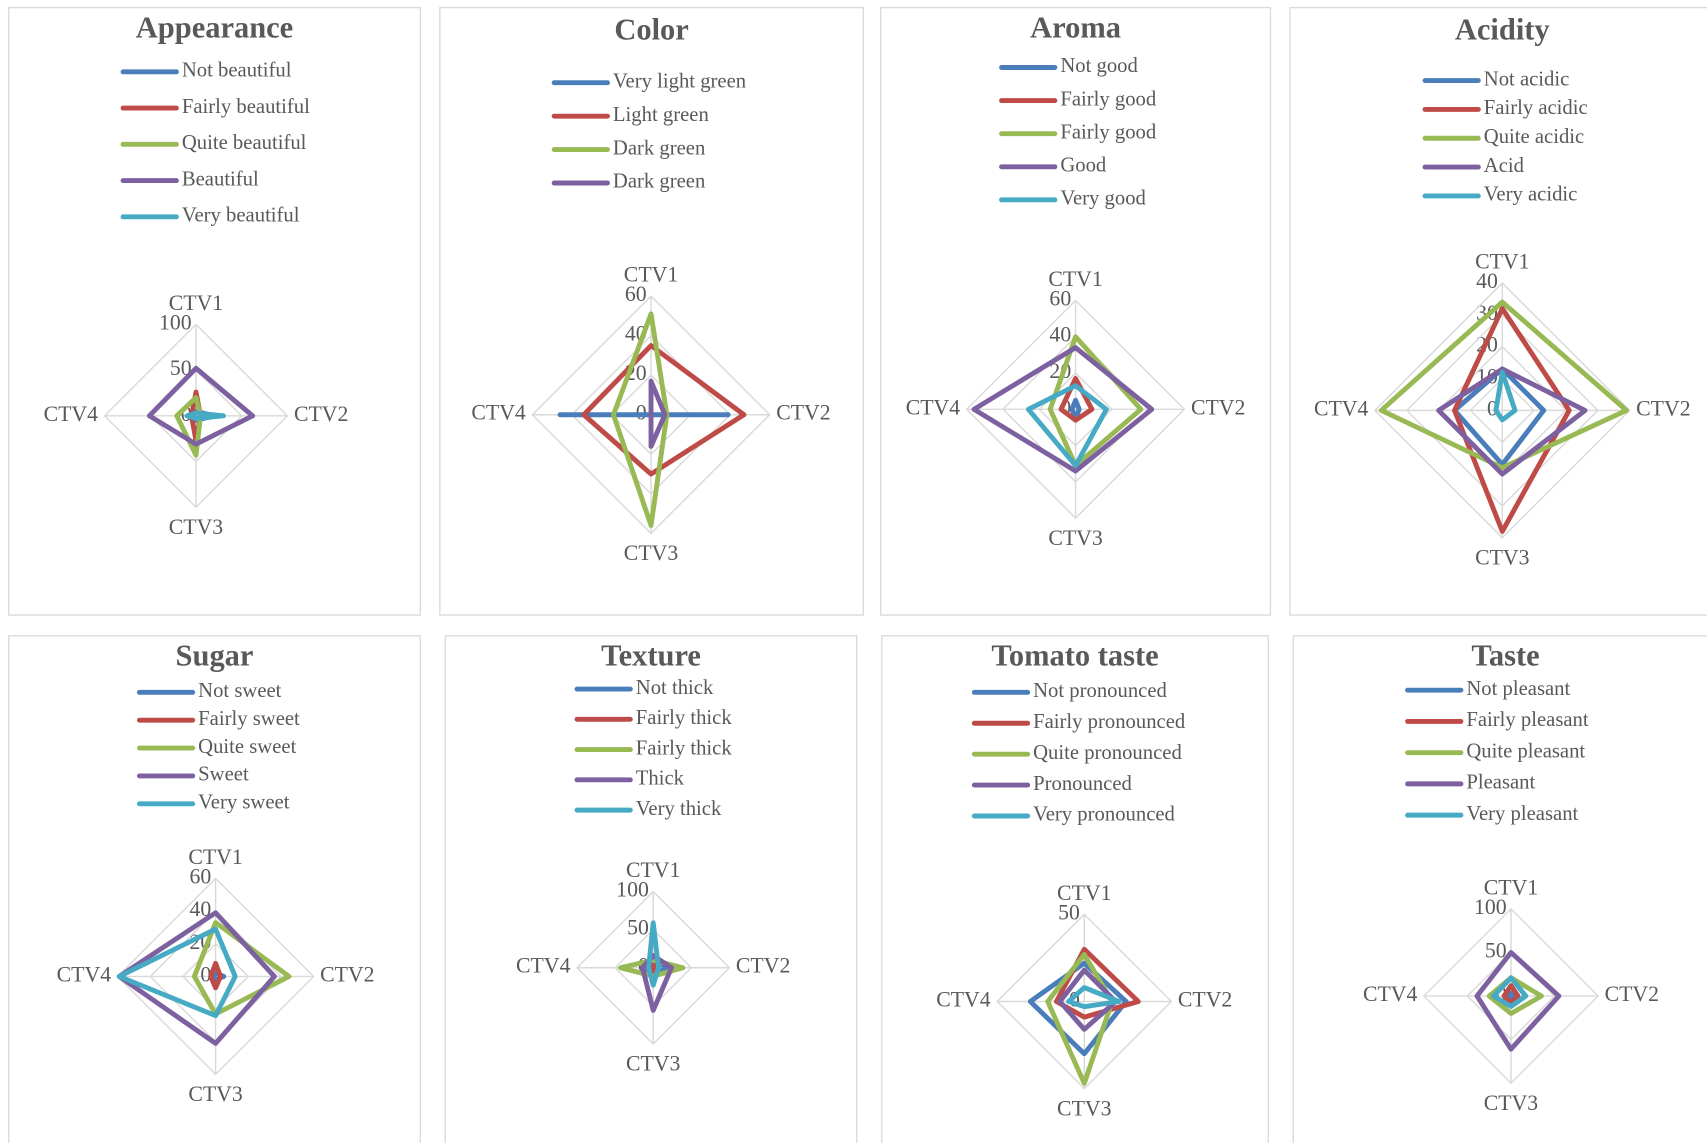  What do you see at coordinates (247, 747) in the screenshot?
I see `legend-label: Quite sweet` at bounding box center [247, 747].